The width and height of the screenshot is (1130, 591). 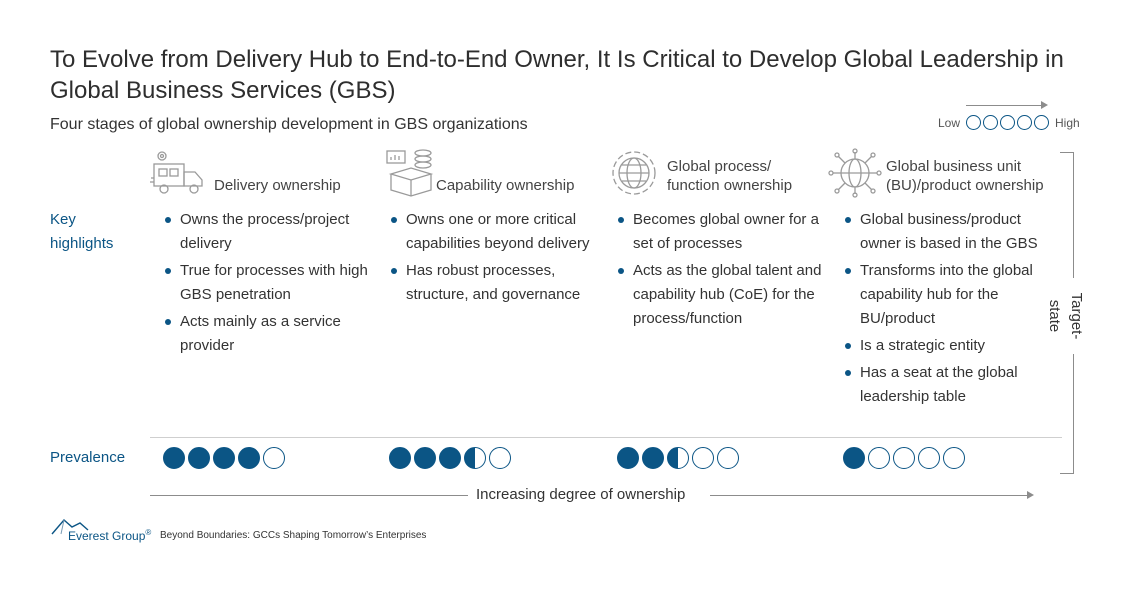 What do you see at coordinates (965, 185) in the screenshot?
I see `stage-label-global-bu-2: (BU)/product ownership` at bounding box center [965, 185].